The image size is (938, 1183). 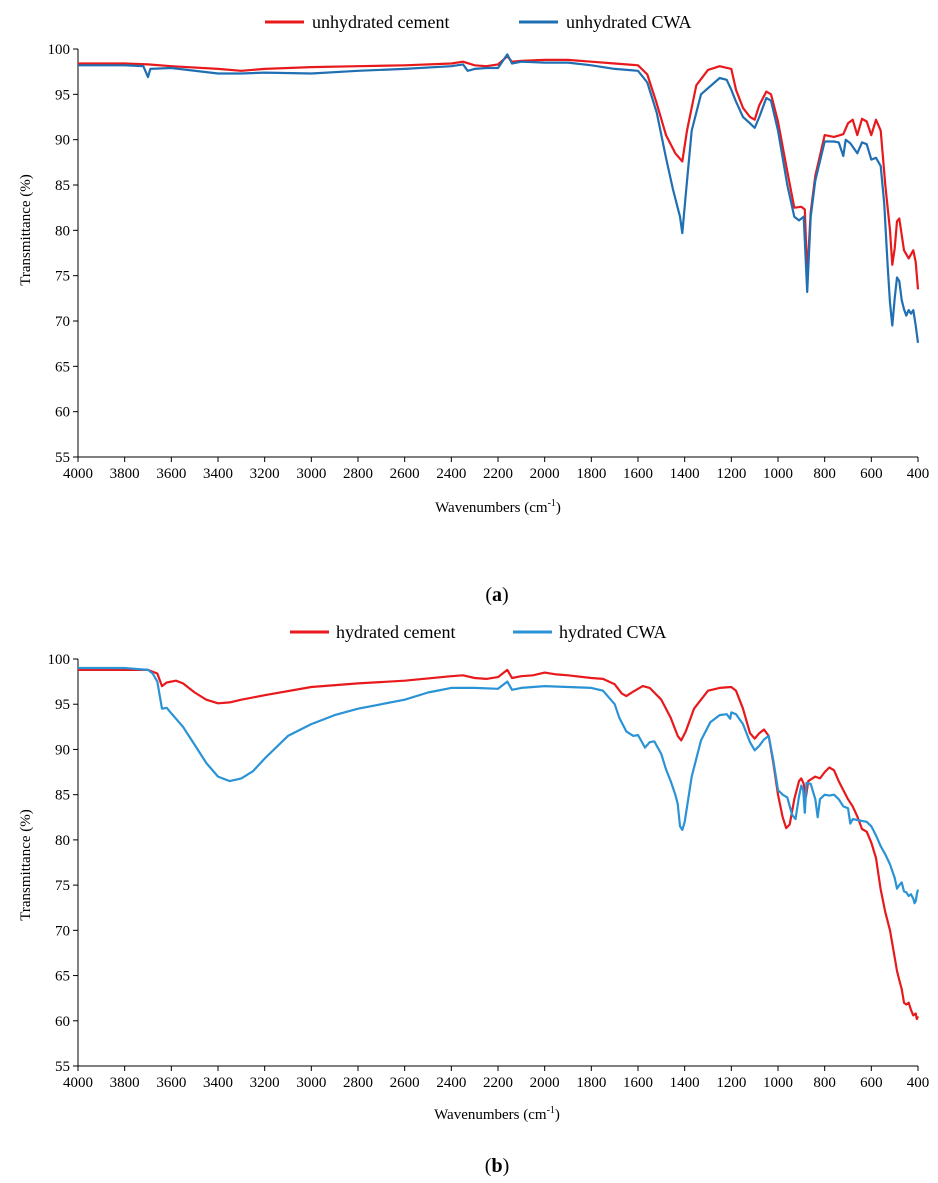 What do you see at coordinates (395, 632) in the screenshot?
I see `legend-label-hydrated-cement: hydrated cement` at bounding box center [395, 632].